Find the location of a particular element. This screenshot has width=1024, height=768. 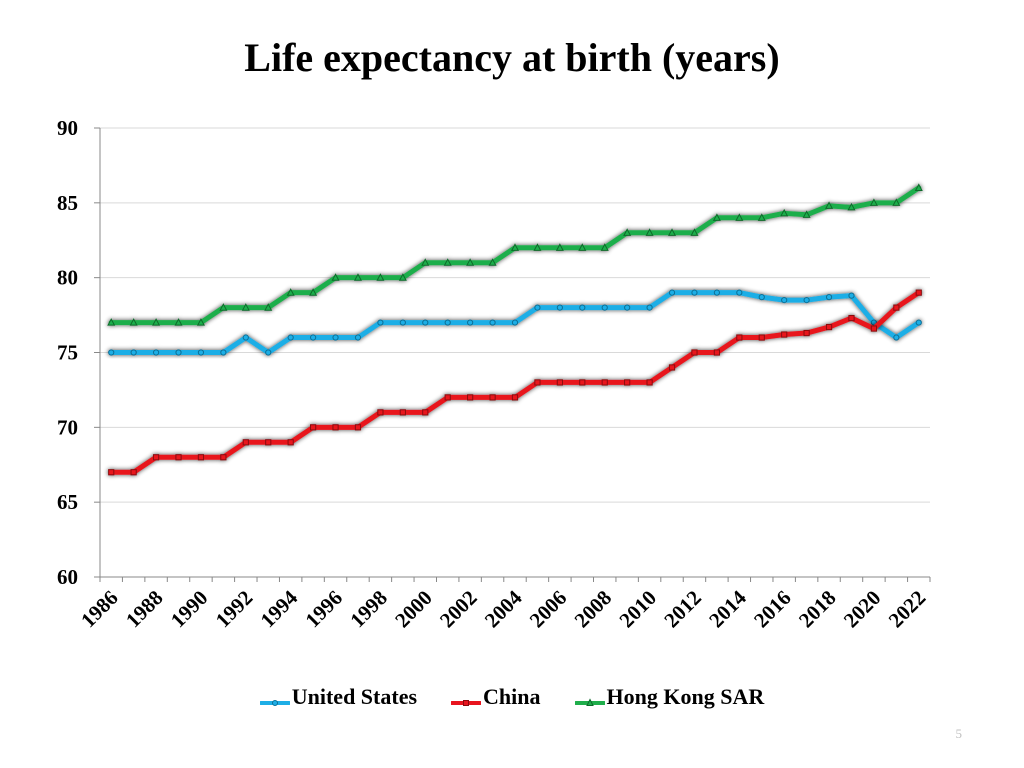

point-china-1996 is located at coordinates (335, 427).